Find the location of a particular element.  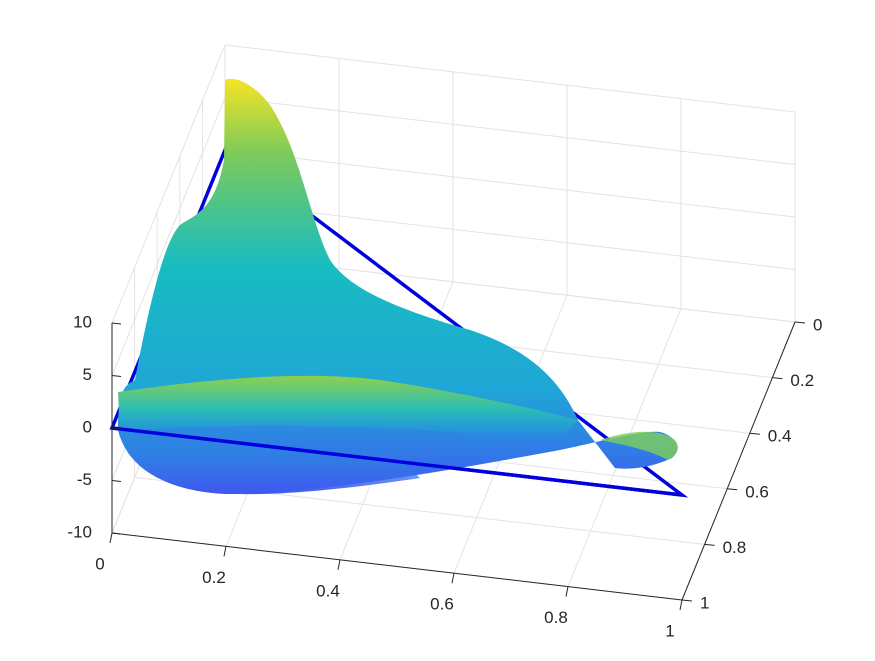

z-tick-label: 0 is located at coordinates (87, 426).